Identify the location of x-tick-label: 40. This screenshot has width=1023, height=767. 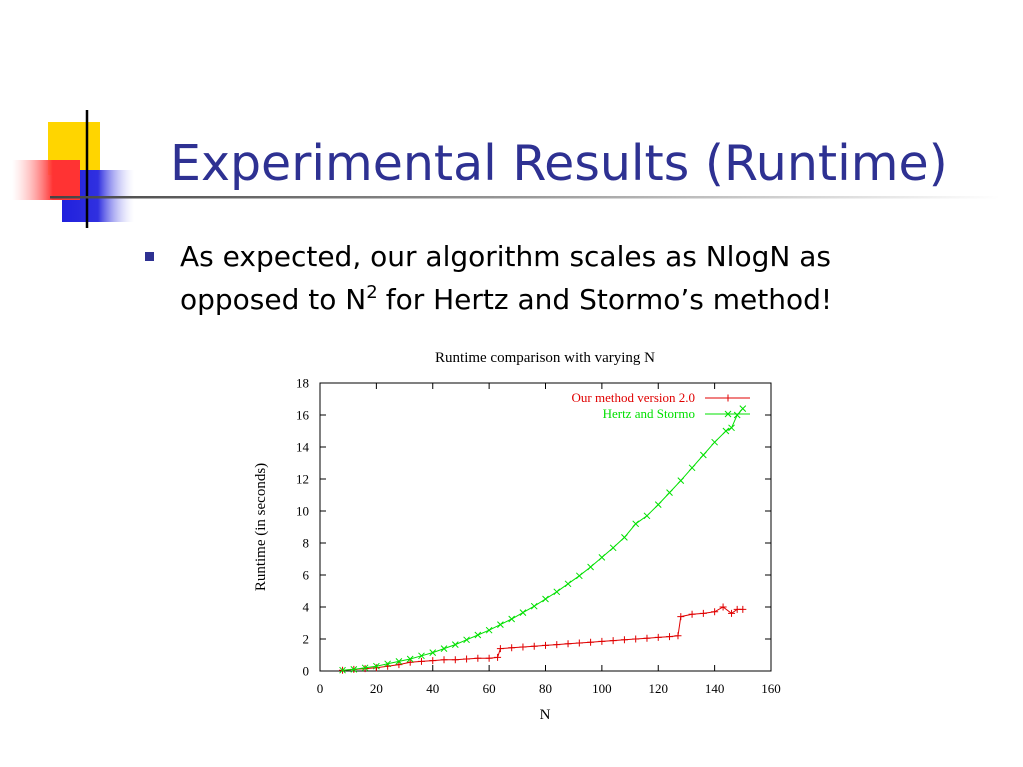
(432, 688).